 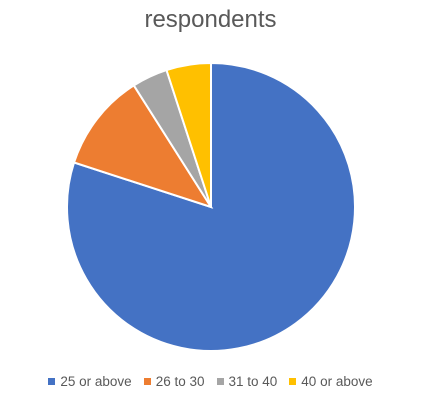 I want to click on legend-label: 25 or above, so click(x=96, y=381).